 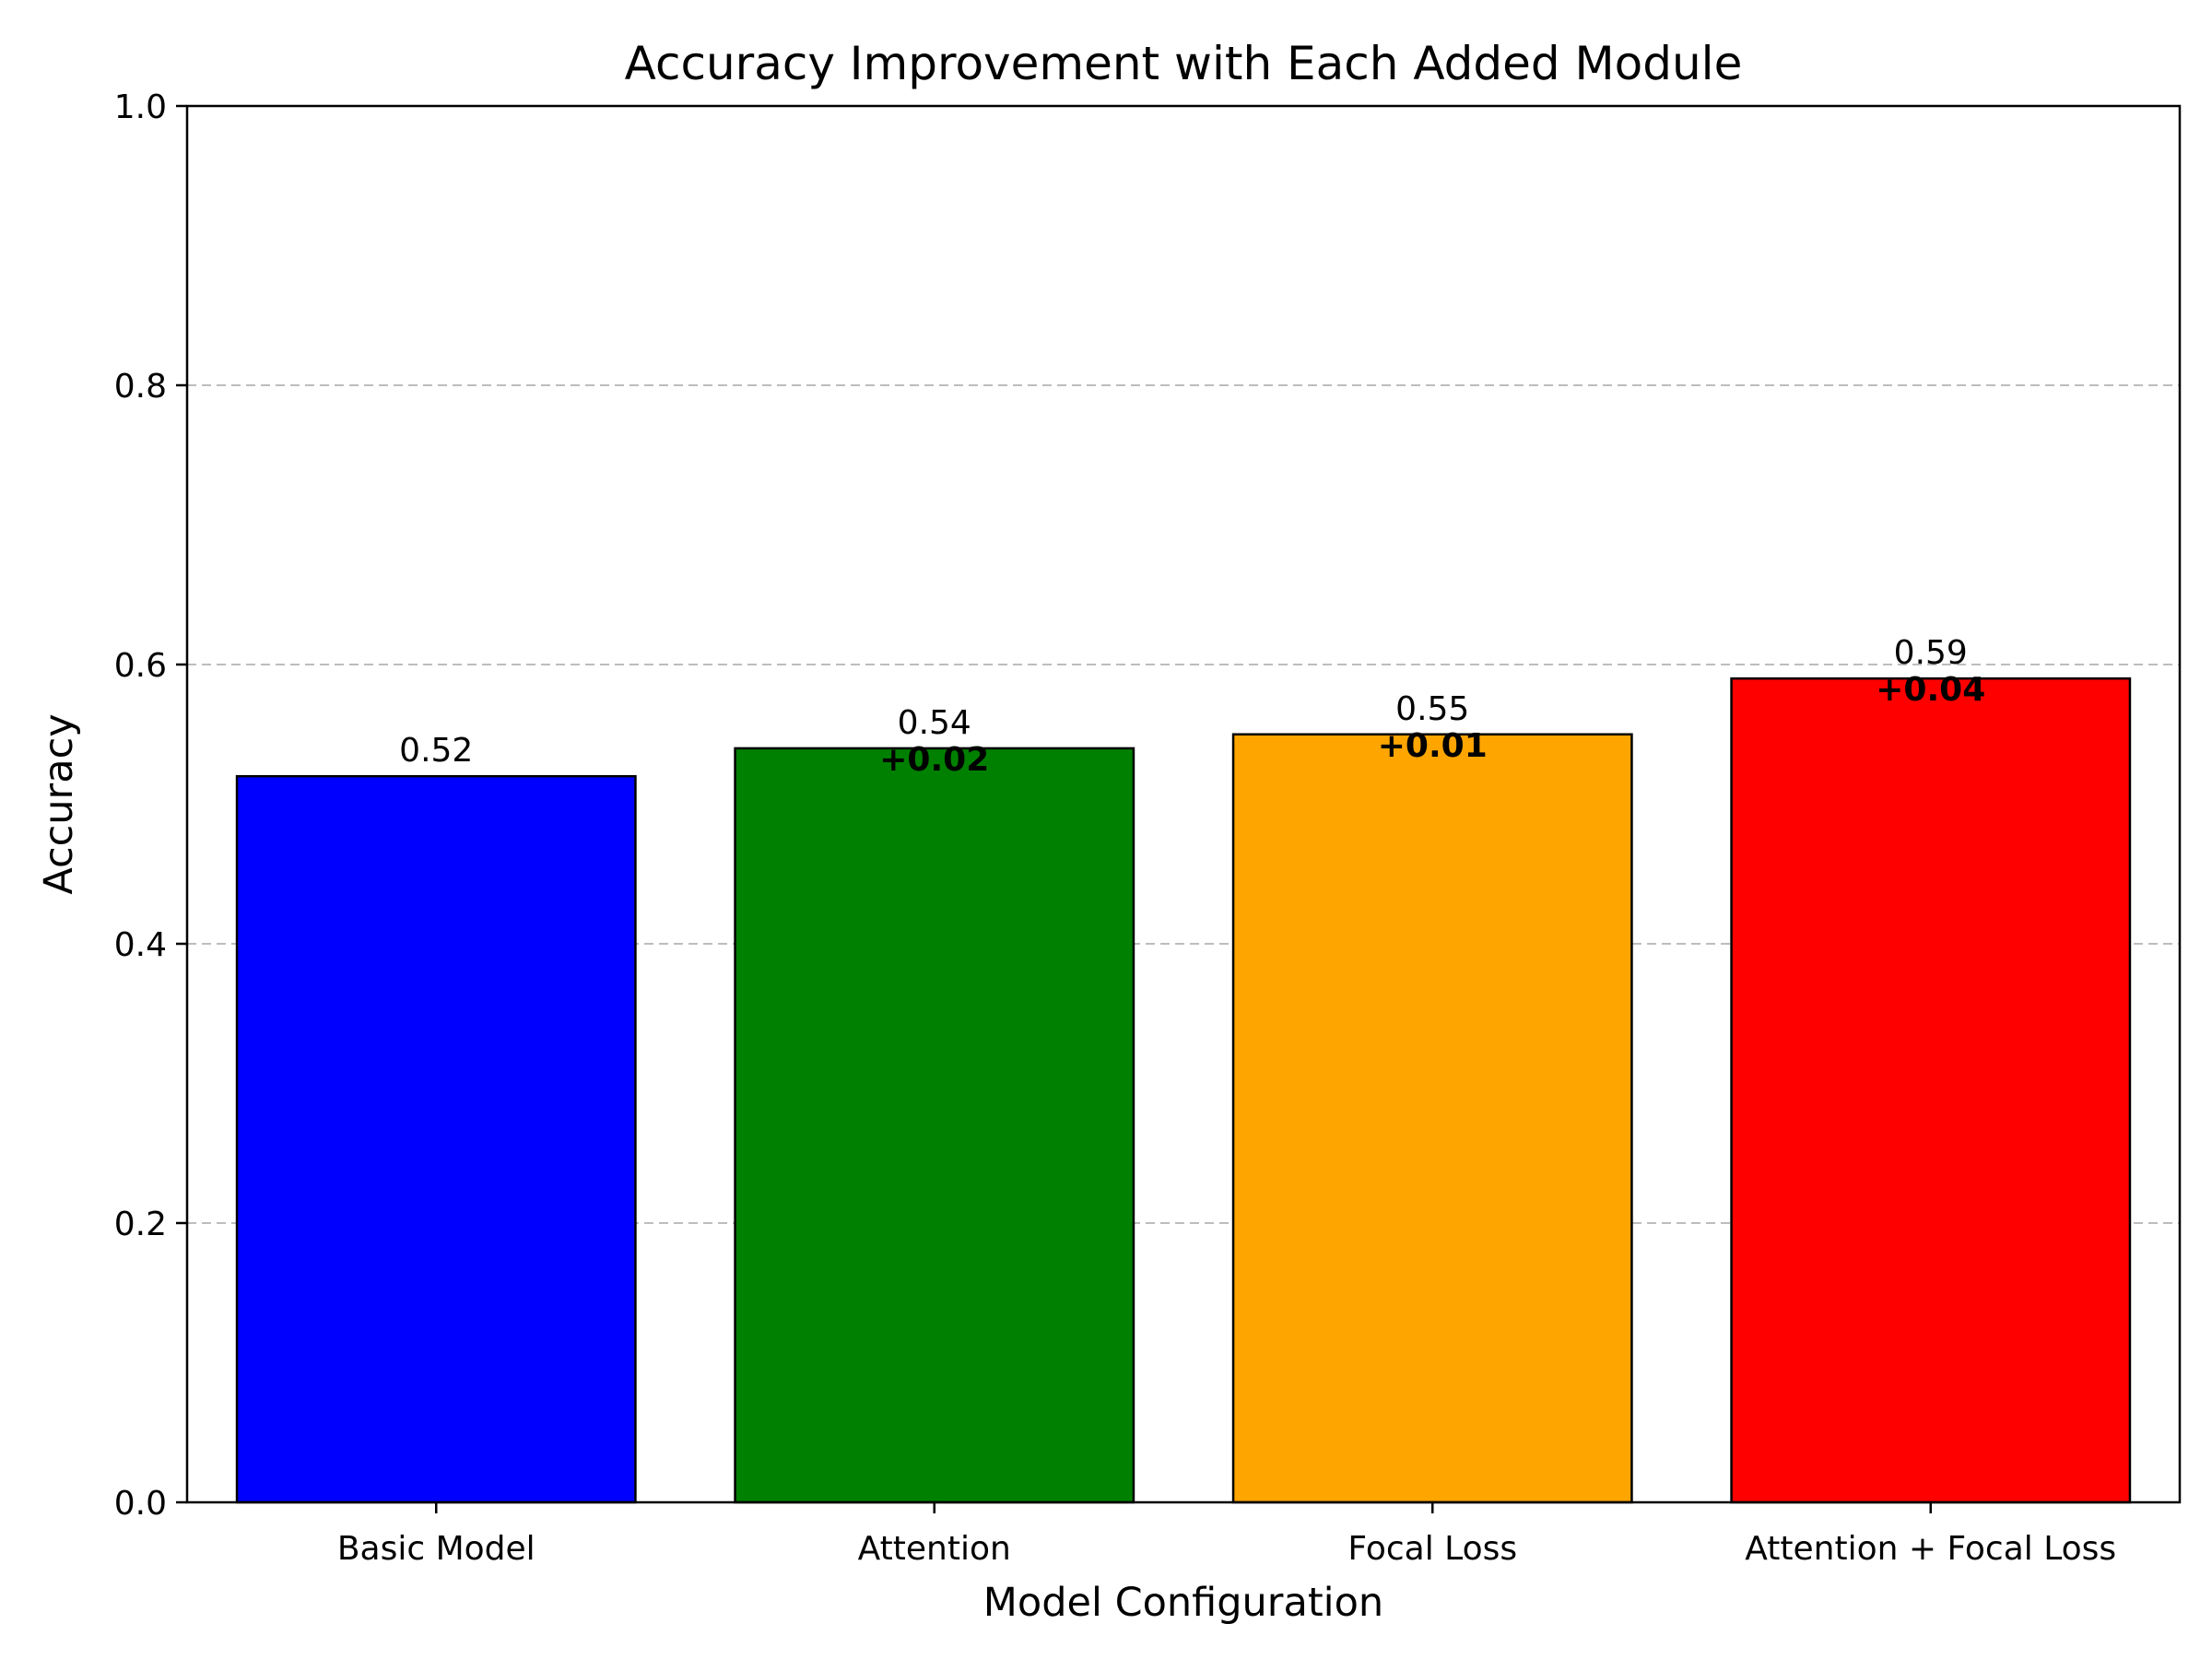 What do you see at coordinates (436, 1549) in the screenshot?
I see `x-tick-label: Basic Model` at bounding box center [436, 1549].